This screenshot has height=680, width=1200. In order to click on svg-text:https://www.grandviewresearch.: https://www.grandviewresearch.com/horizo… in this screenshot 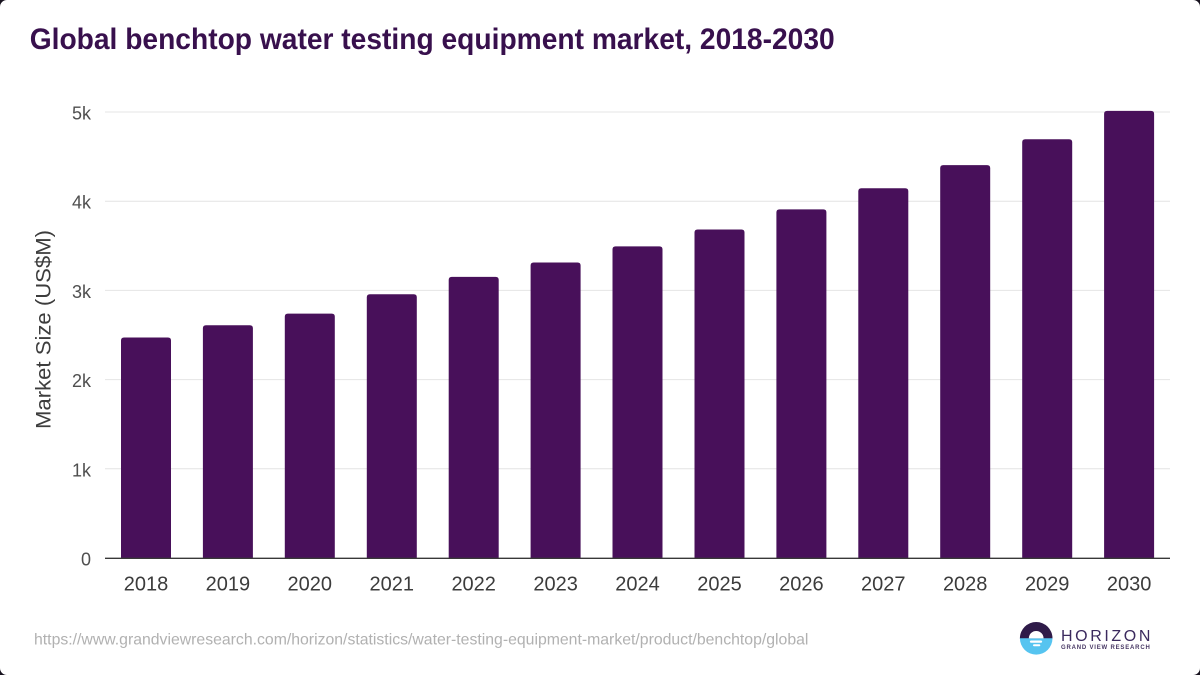, I will do `click(421, 640)`.